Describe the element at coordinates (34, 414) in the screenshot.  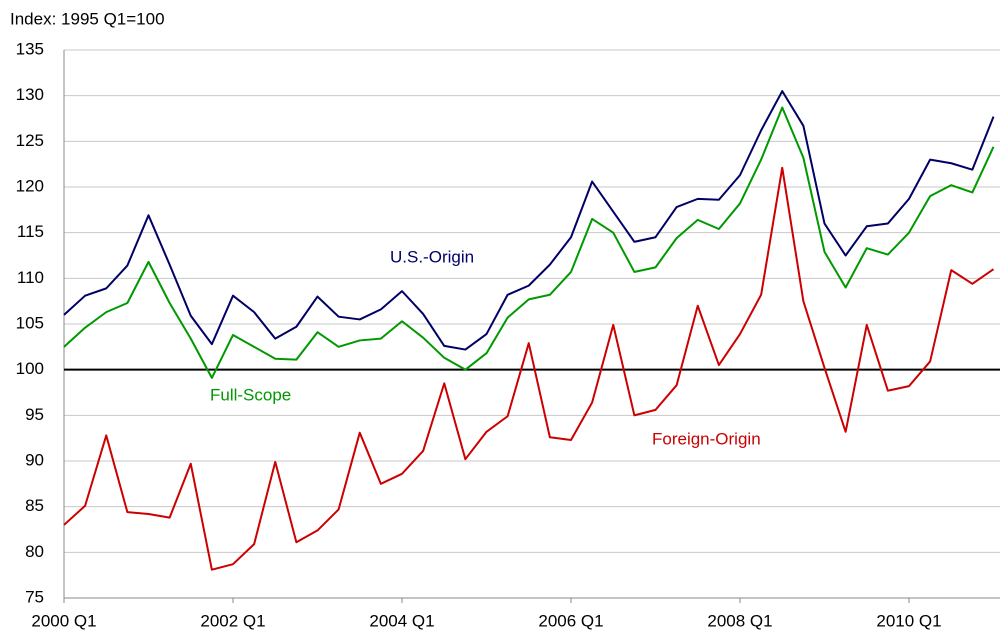
I see `y-tick-label: 95` at that location.